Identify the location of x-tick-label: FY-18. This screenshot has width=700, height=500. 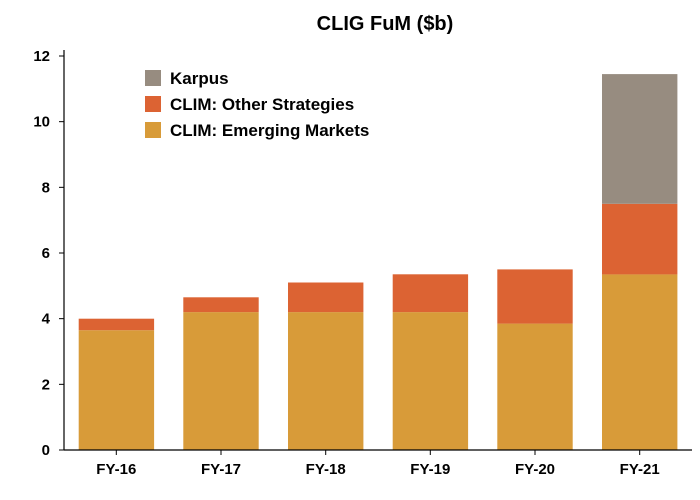
(326, 469).